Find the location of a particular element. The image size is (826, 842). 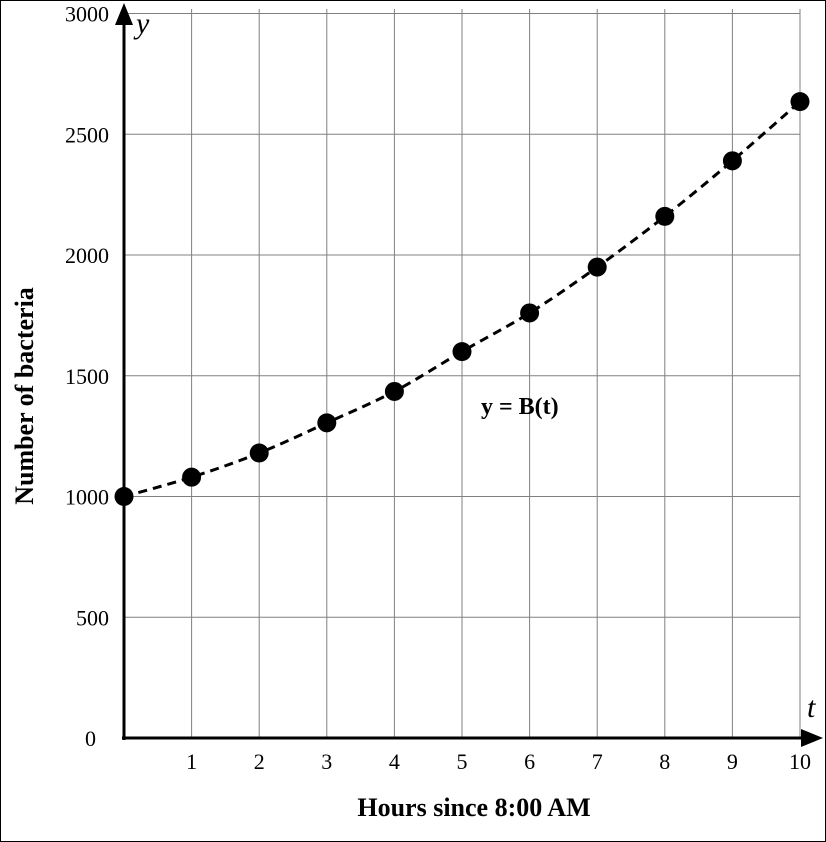

x-tick-label: 5 is located at coordinates (462, 761).